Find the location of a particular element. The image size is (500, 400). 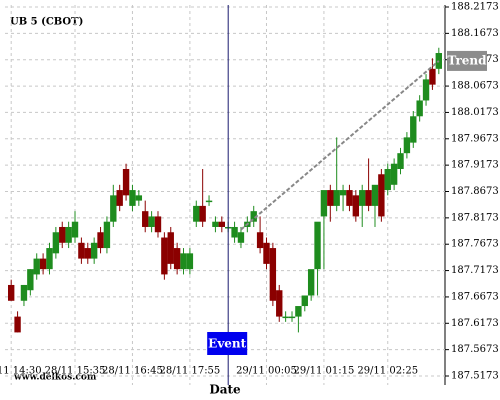

y-tick-label: 188.1673 is located at coordinates (475, 33).